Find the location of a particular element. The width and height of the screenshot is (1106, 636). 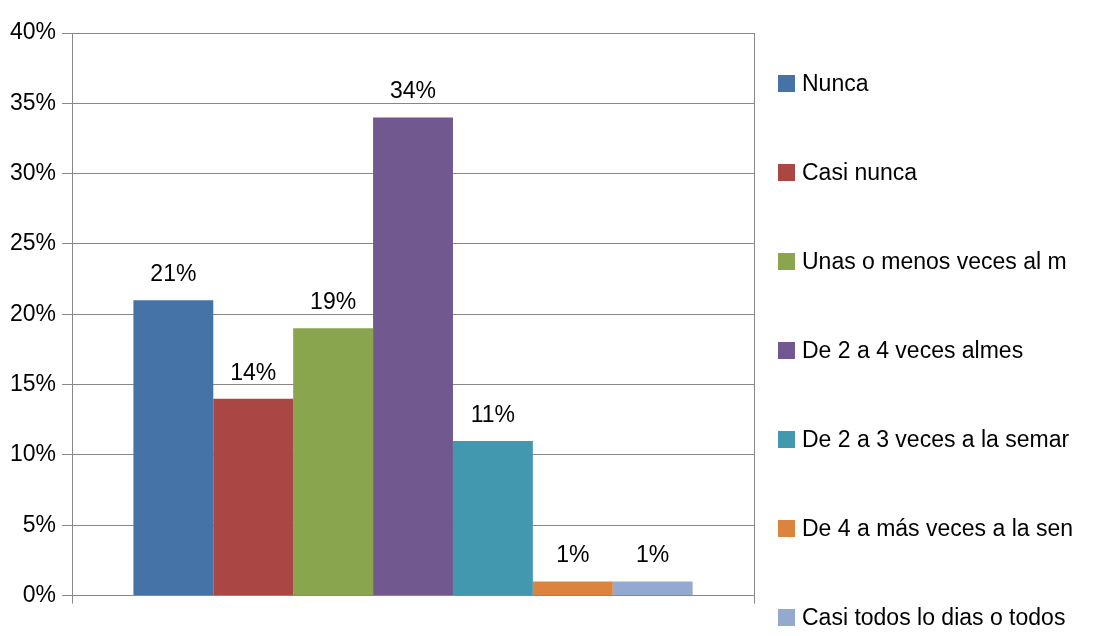

legend-label: De 4 a más veces a la sen is located at coordinates (938, 528).